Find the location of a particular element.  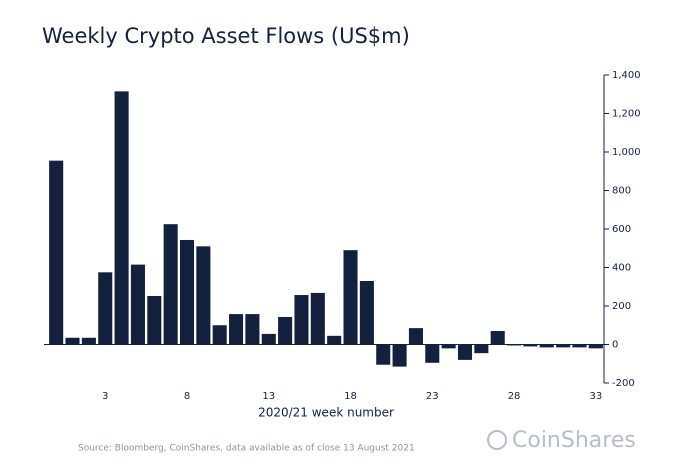

y-tick-label: 600 is located at coordinates (621, 229).